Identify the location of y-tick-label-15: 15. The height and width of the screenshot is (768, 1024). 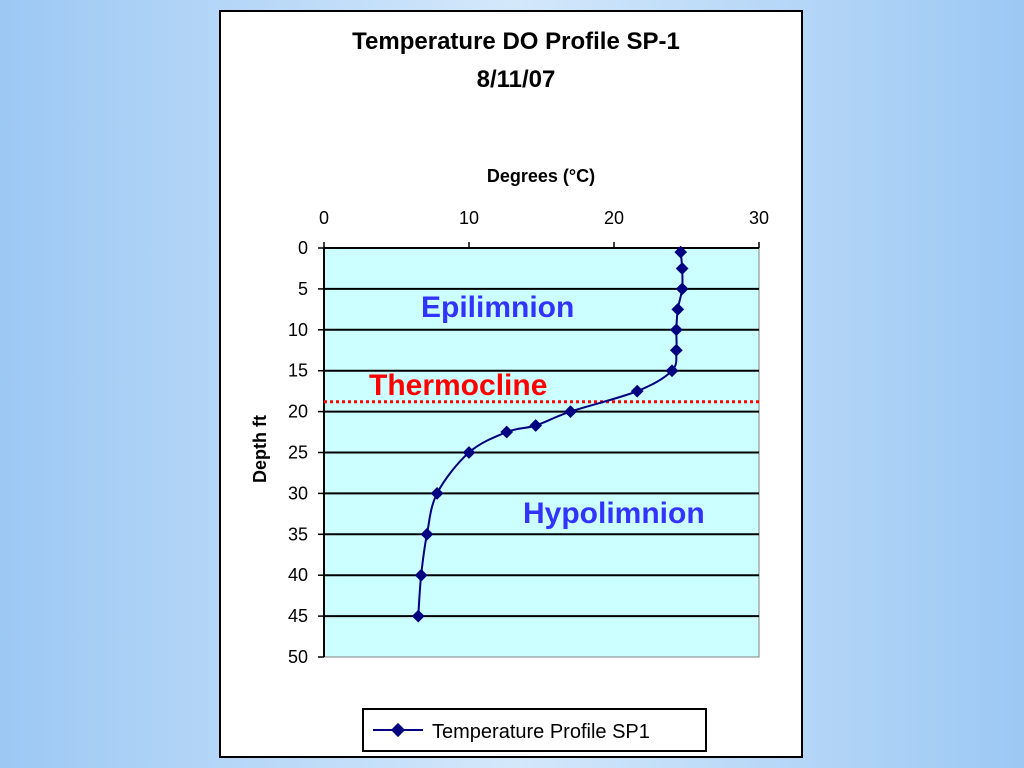
(298, 371).